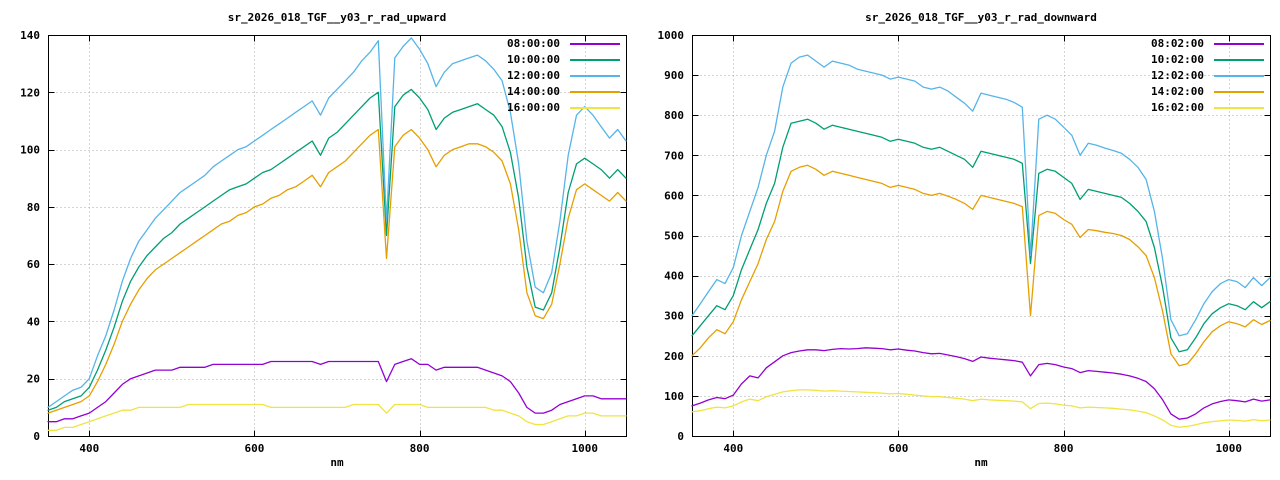 Image resolution: width=1280 pixels, height=480 pixels. What do you see at coordinates (674, 316) in the screenshot?
I see `y-tick-label: 300` at bounding box center [674, 316].